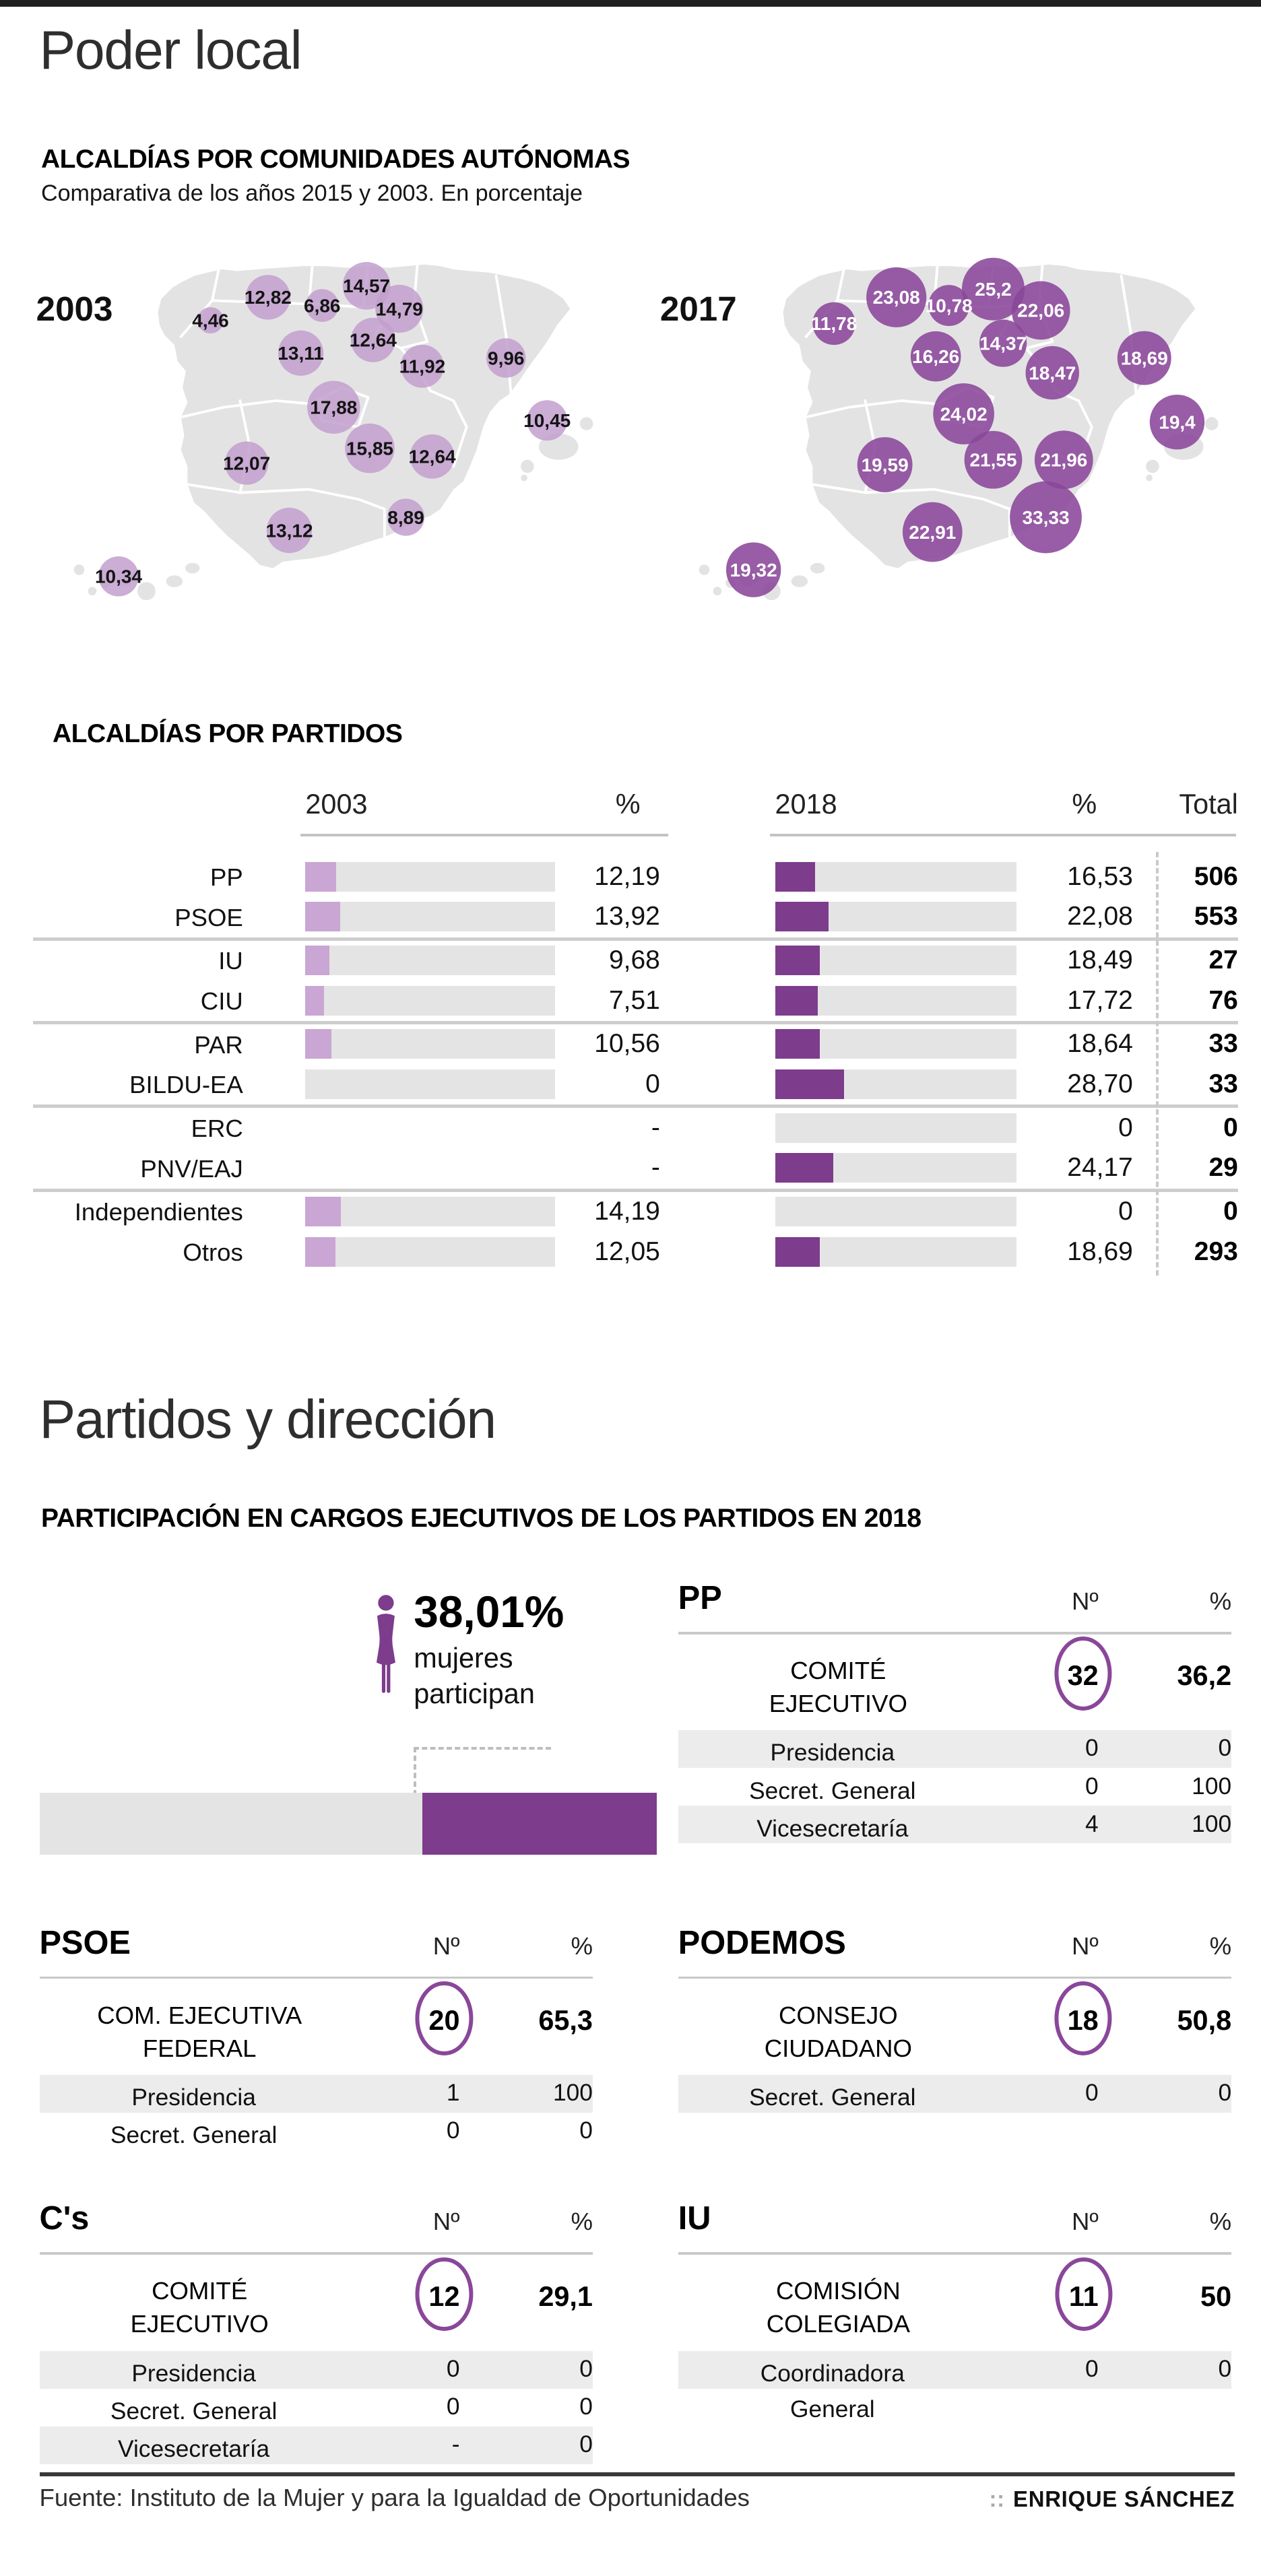  I want to click on value-2003: 12,19, so click(627, 876).